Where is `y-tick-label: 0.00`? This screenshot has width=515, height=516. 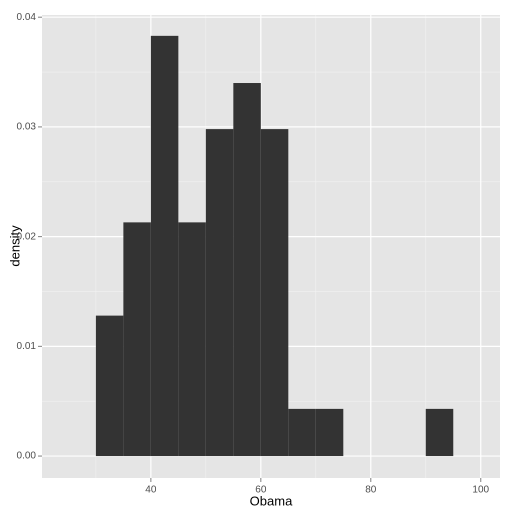 y-tick-label: 0.00 is located at coordinates (27, 456).